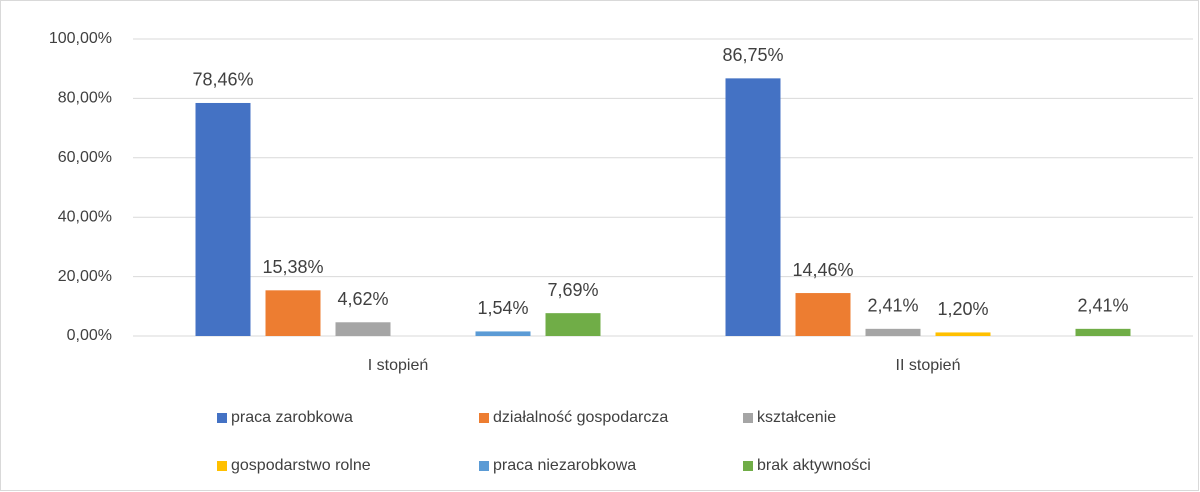 This screenshot has height=492, width=1200. Describe the element at coordinates (292, 417) in the screenshot. I see `legend-label: praca zarobkowa` at that location.